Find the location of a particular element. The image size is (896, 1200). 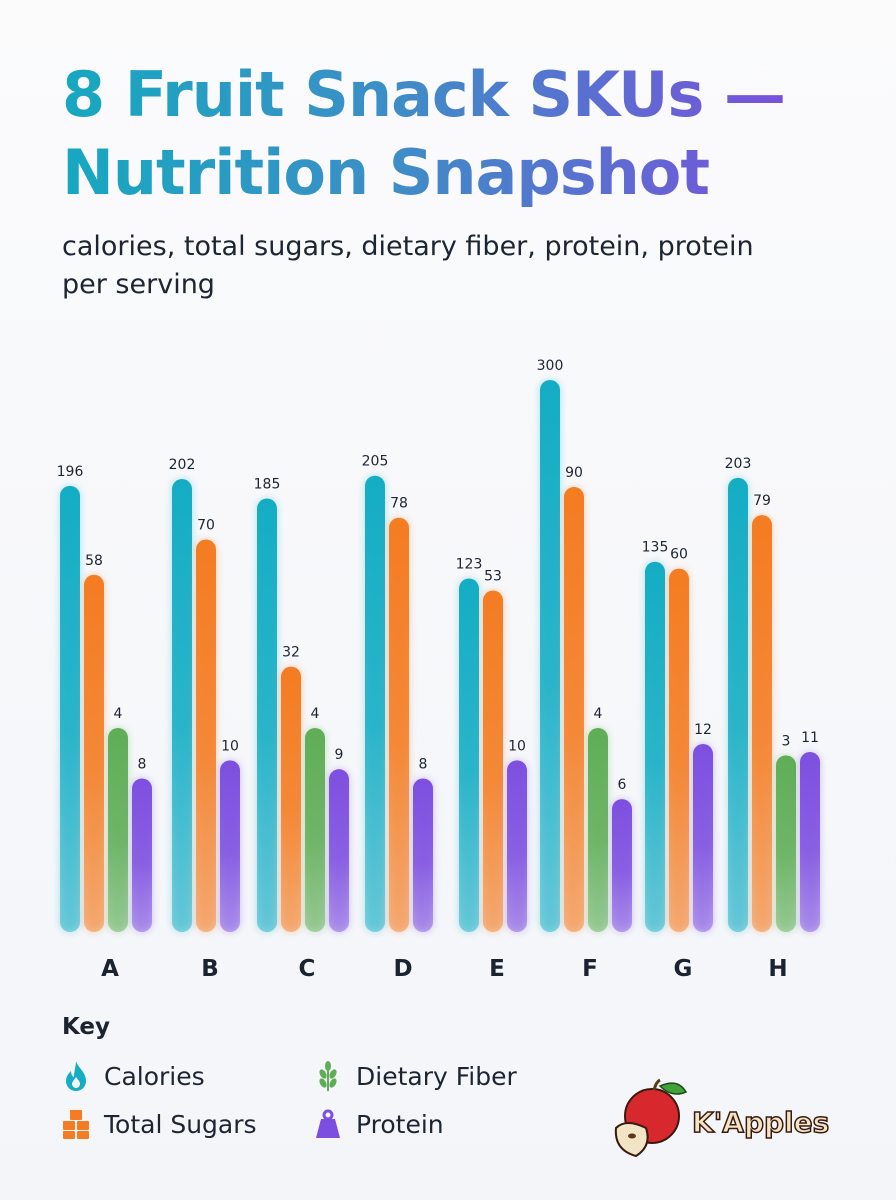

data-label: 185 is located at coordinates (267, 485).